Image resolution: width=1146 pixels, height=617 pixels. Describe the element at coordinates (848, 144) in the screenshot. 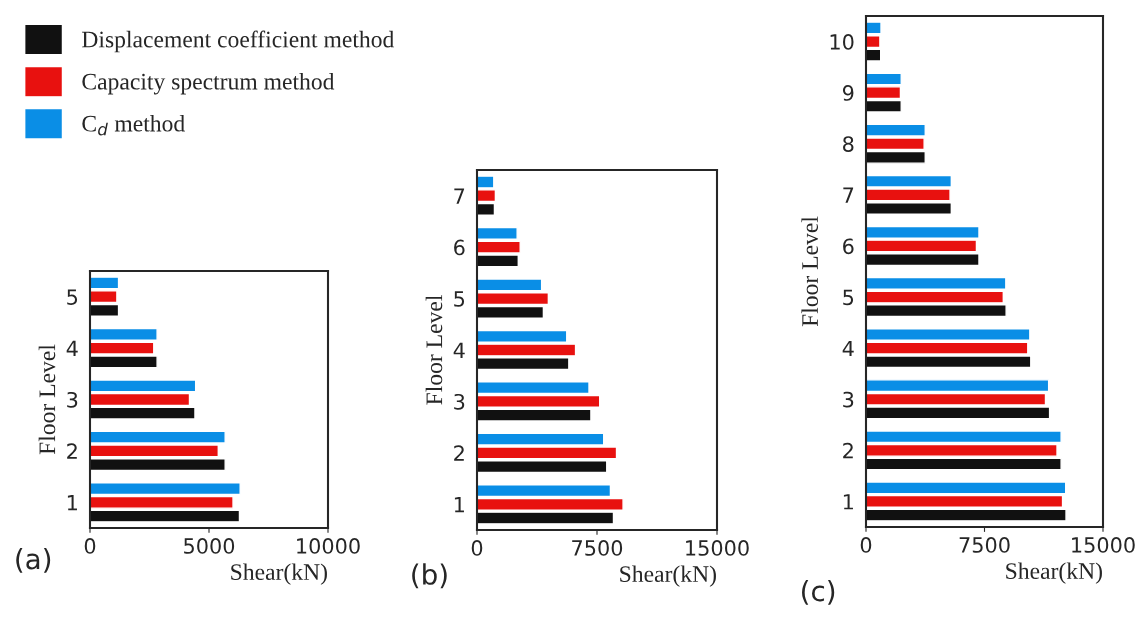

I see `y-tick-label: 8` at that location.